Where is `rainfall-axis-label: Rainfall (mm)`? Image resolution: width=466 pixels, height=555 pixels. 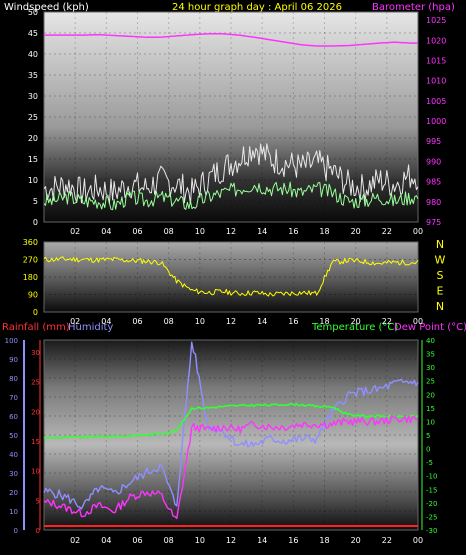
rainfall-axis-label: Rainfall (mm) is located at coordinates (36, 327).